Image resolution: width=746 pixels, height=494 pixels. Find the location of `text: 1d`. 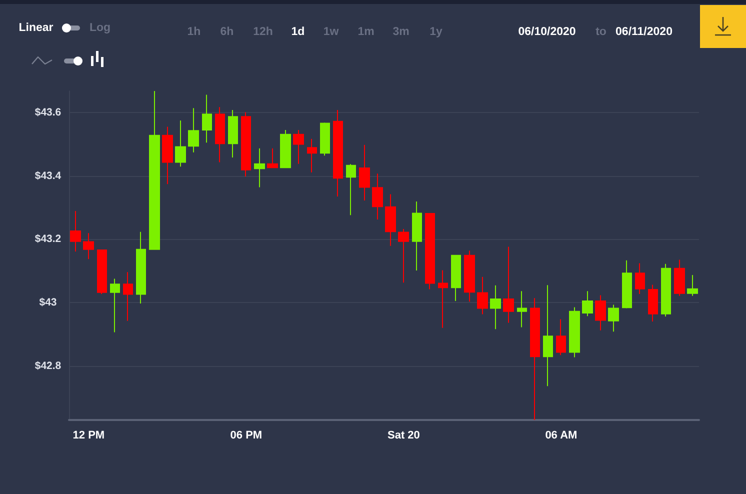

text: 1d is located at coordinates (298, 32).